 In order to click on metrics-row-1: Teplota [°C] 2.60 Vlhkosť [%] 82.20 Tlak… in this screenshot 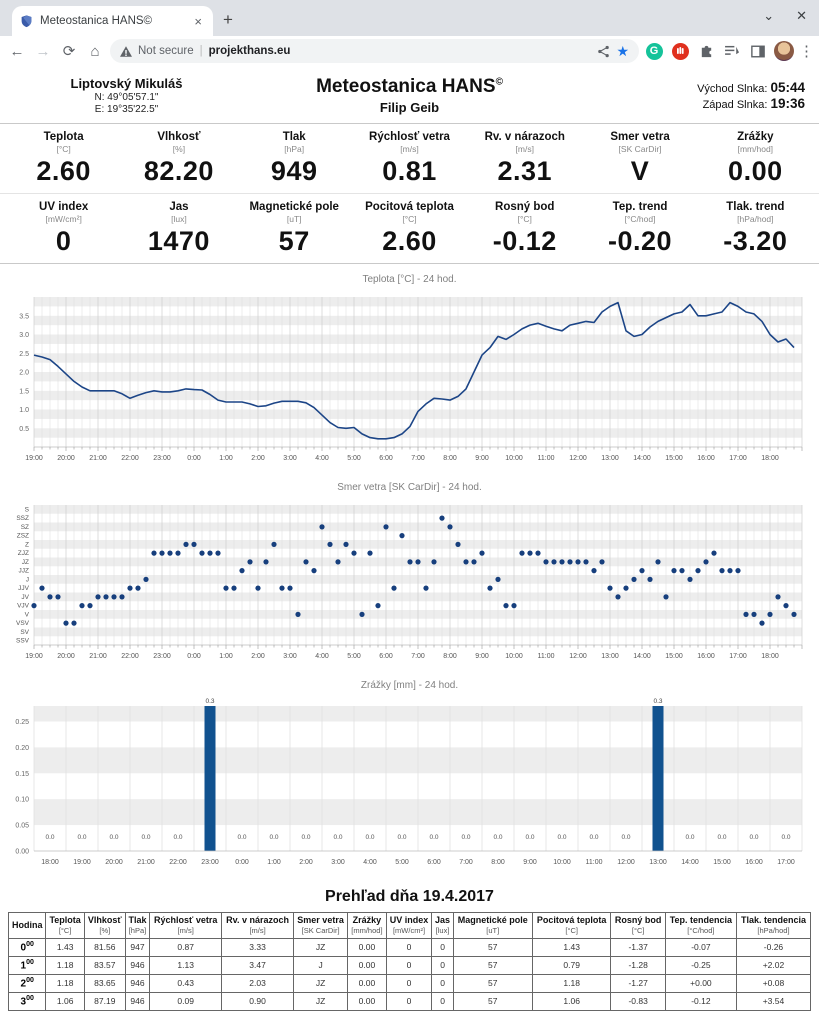, I will do `click(409, 158)`.